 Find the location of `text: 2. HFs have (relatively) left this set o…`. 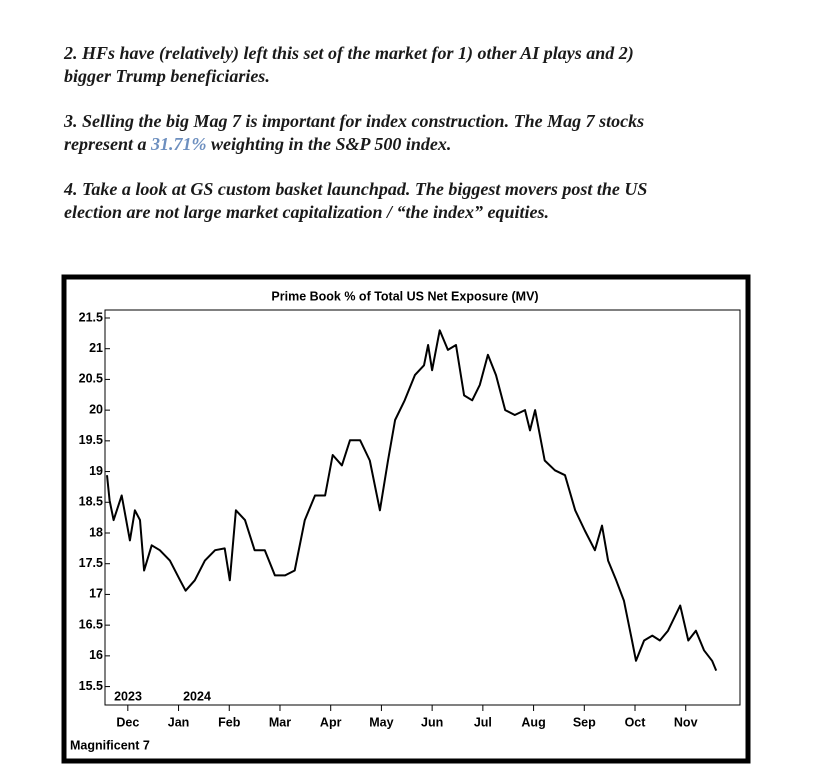

text: 2. HFs have (relatively) left this set o… is located at coordinates (349, 53).